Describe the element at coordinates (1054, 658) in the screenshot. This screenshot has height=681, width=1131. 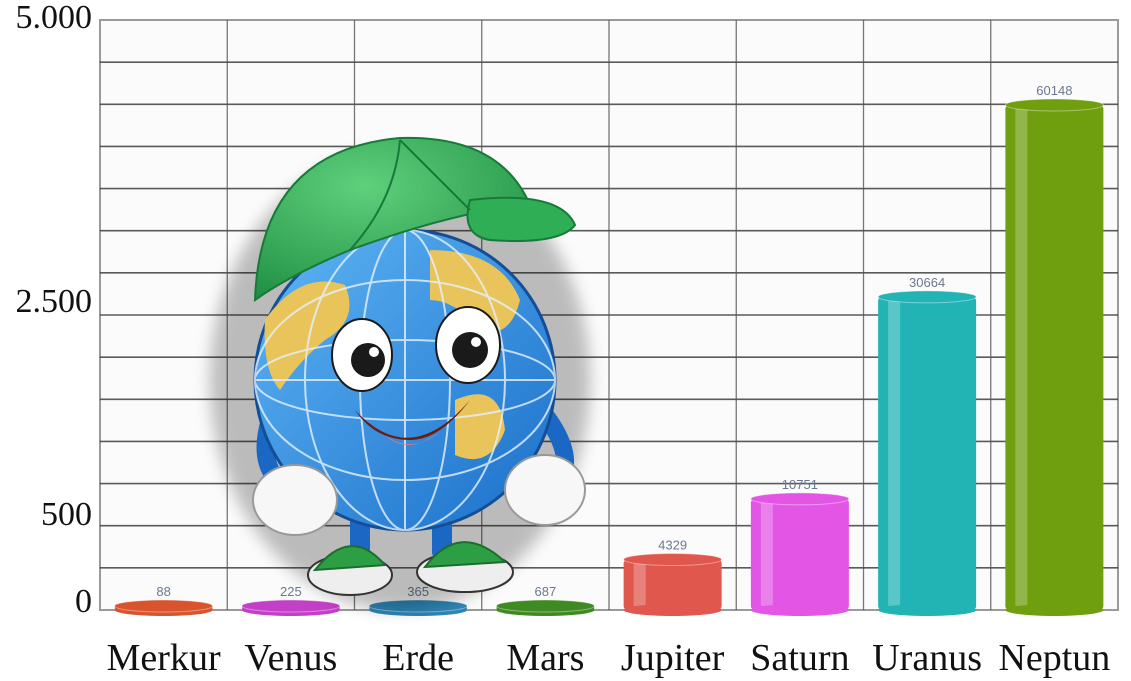
I see `x-tick-label: Neptun` at that location.